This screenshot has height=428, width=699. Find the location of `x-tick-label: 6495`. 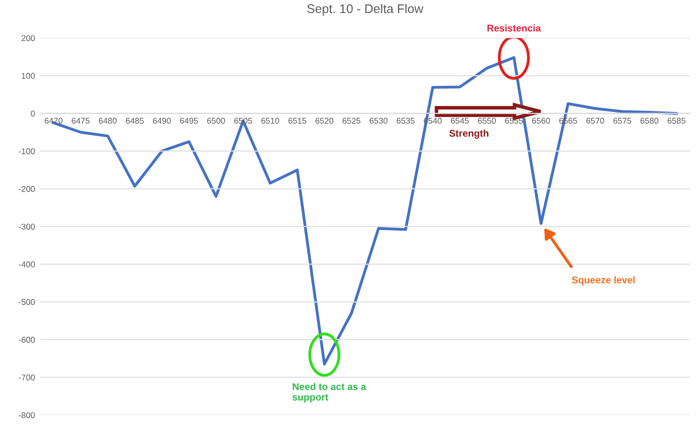

x-tick-label: 6495 is located at coordinates (189, 121).